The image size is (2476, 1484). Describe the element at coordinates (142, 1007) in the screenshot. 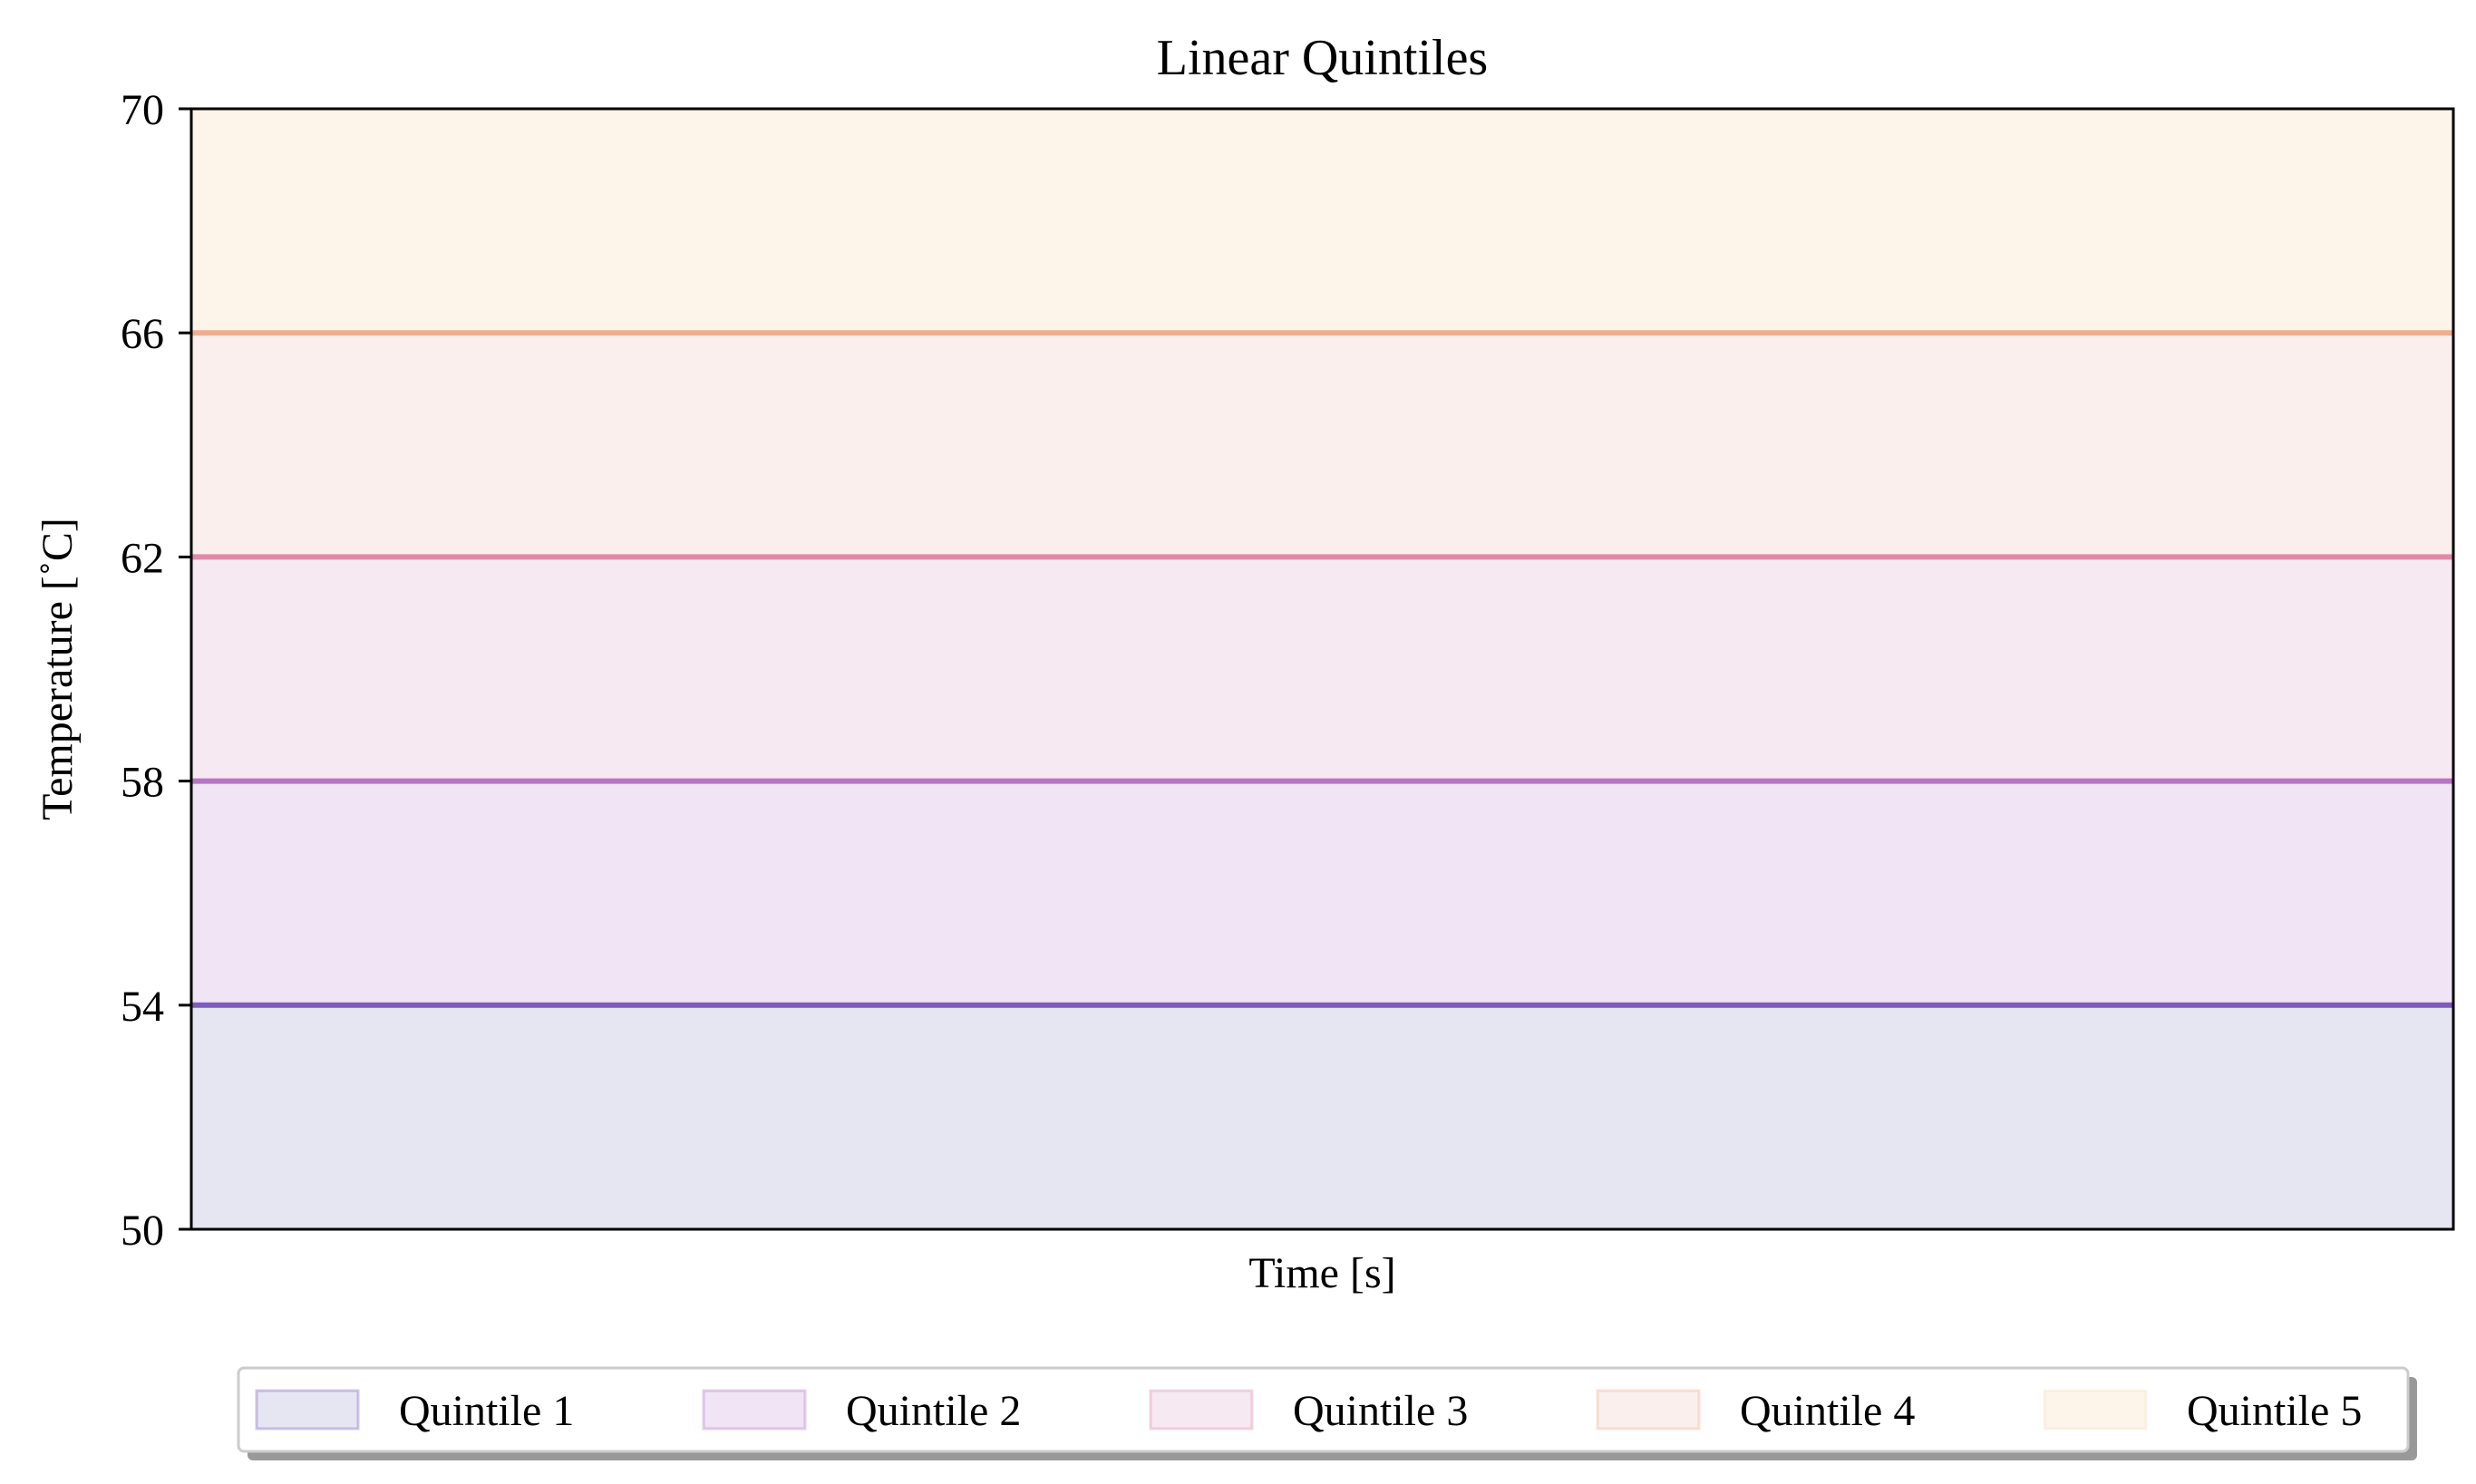

I see `y-tick-label: 54` at that location.